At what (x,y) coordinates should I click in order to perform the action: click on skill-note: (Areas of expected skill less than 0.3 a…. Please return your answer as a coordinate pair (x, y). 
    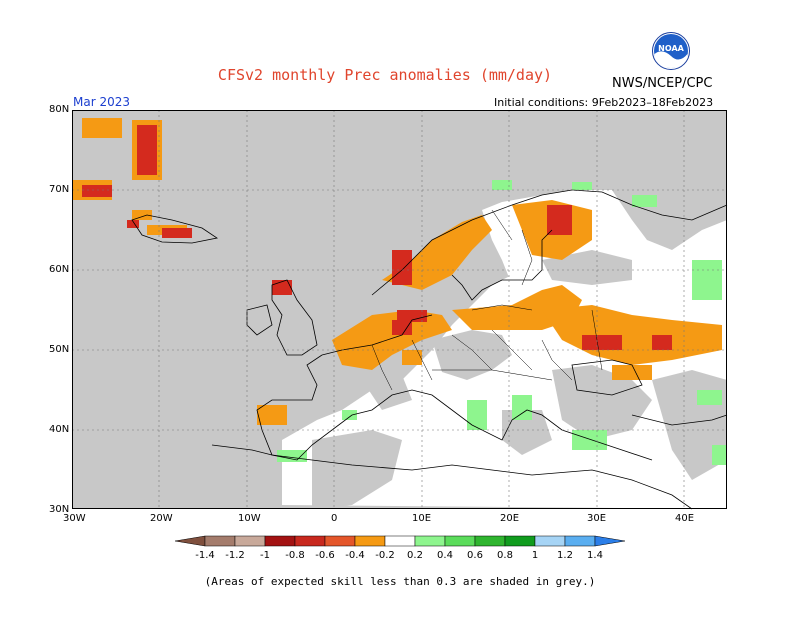
    Looking at the image, I should click on (400, 581).